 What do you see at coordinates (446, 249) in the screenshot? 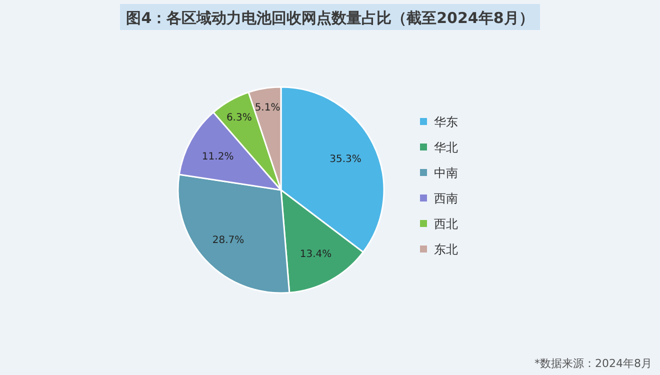
I see `legend-label: 东北` at bounding box center [446, 249].